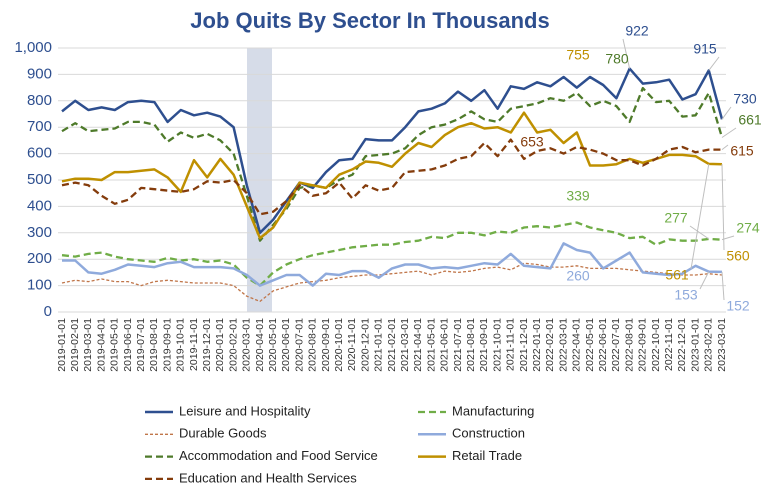 This screenshot has width=780, height=489. What do you see at coordinates (405, 345) in the screenshot?
I see `x-tick-label: 2021-03-01` at bounding box center [405, 345].